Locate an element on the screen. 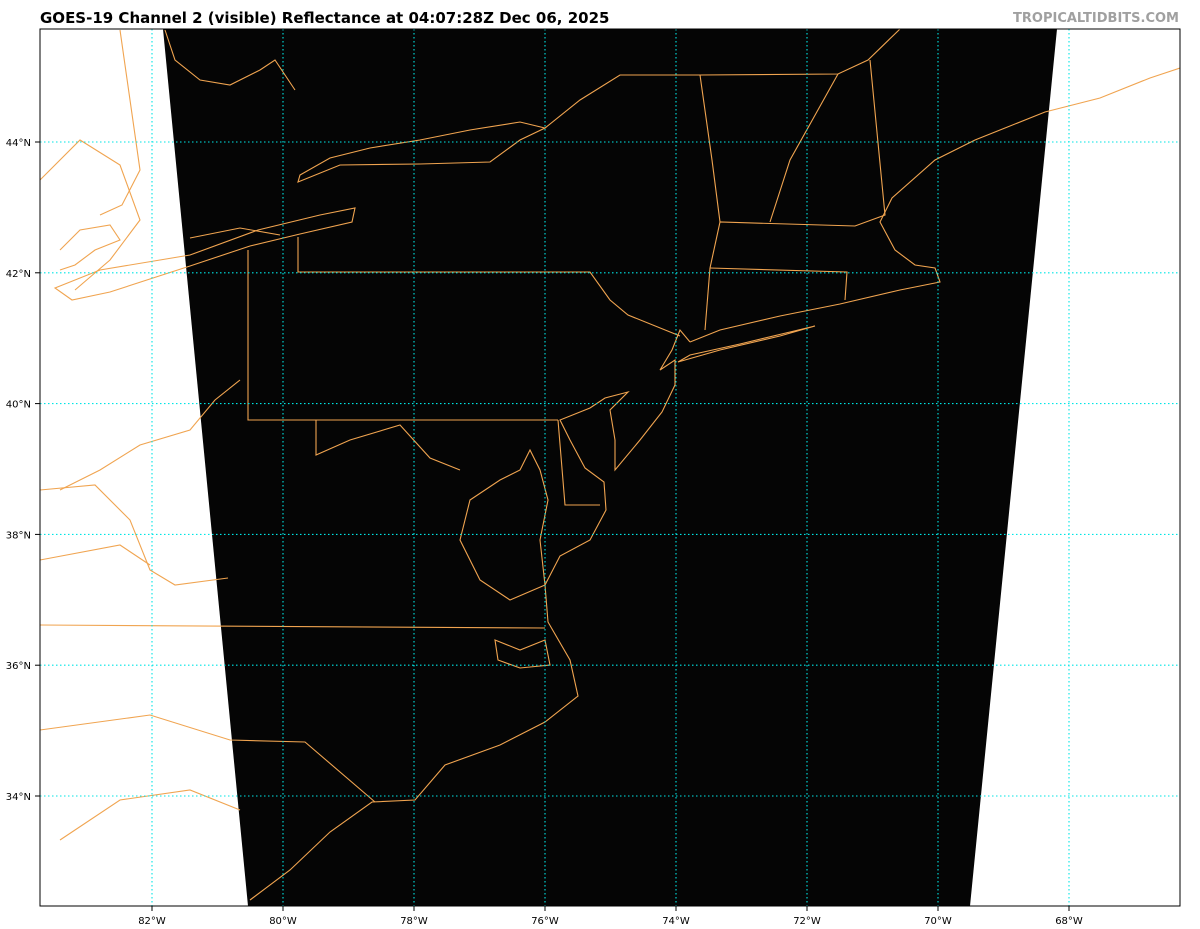 This screenshot has width=1200, height=929. lat-label: 42°N is located at coordinates (18, 274).